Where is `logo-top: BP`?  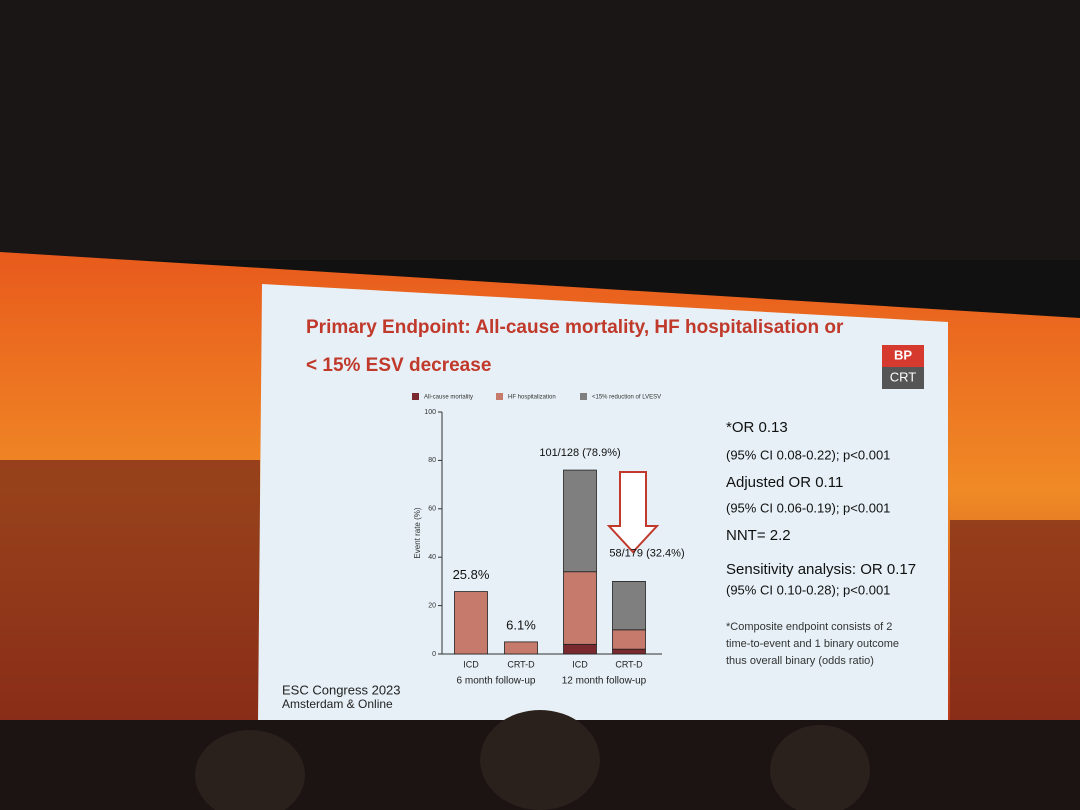 logo-top: BP is located at coordinates (903, 354).